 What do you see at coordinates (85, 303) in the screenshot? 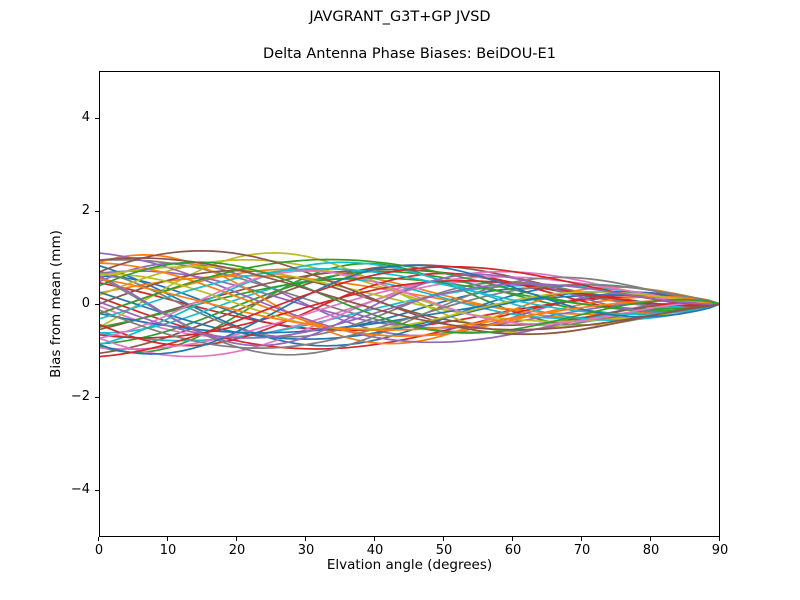
I see `y-tick-label: 0` at bounding box center [85, 303].